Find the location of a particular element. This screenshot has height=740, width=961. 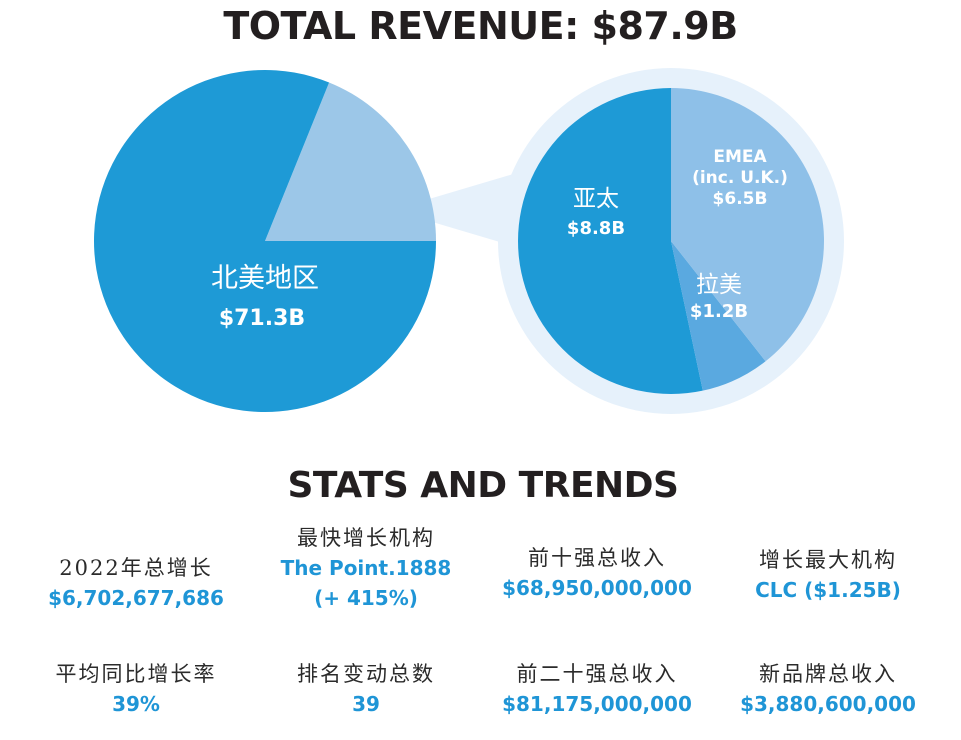

stat-total-growth: 2022年总增长 $6,702,677,686 is located at coordinates (136, 583).